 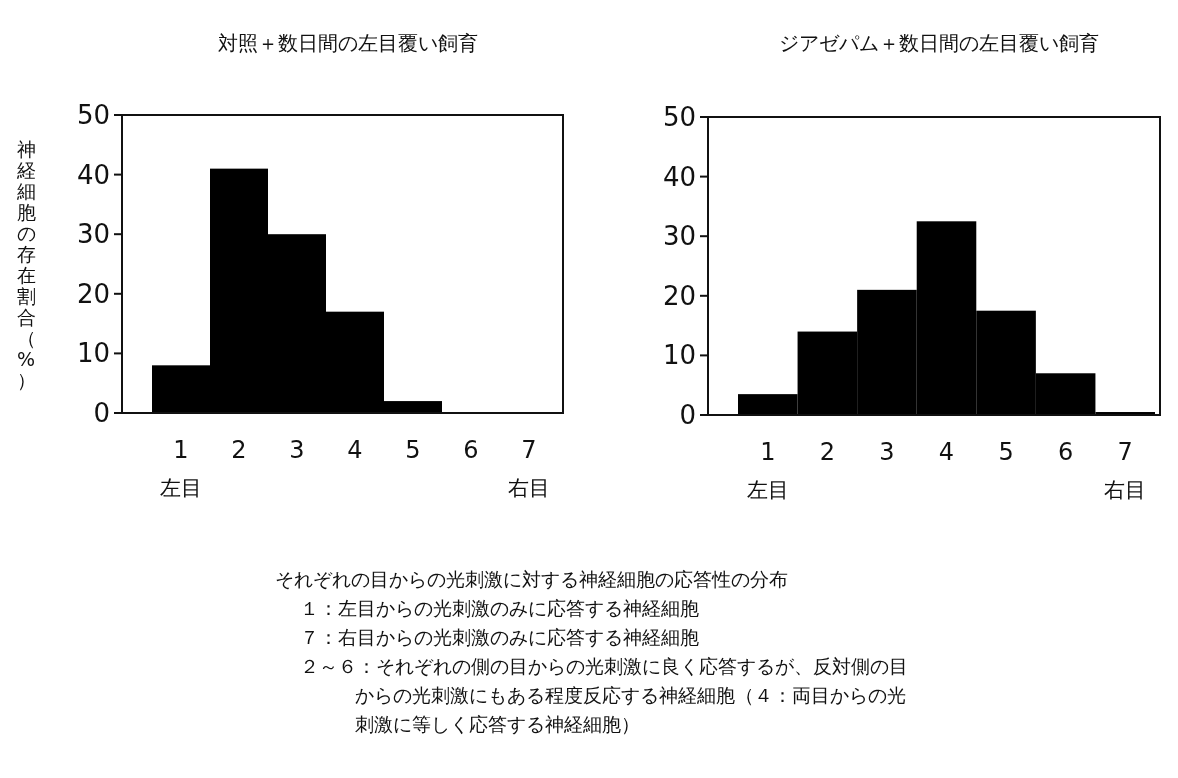 I want to click on text: ２～６：それぞれの側の目からの光刺激に良く応答するが、反対側の目からの光刺激にもある程度反応する神経細胞（４：両目からの光刺激に等しく応答する神経細胞）, so click(x=604, y=695).